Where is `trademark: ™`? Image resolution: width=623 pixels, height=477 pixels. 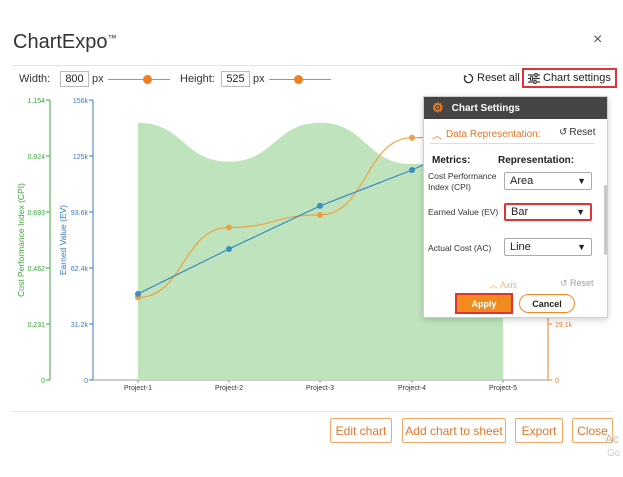
trademark: ™ is located at coordinates (112, 38).